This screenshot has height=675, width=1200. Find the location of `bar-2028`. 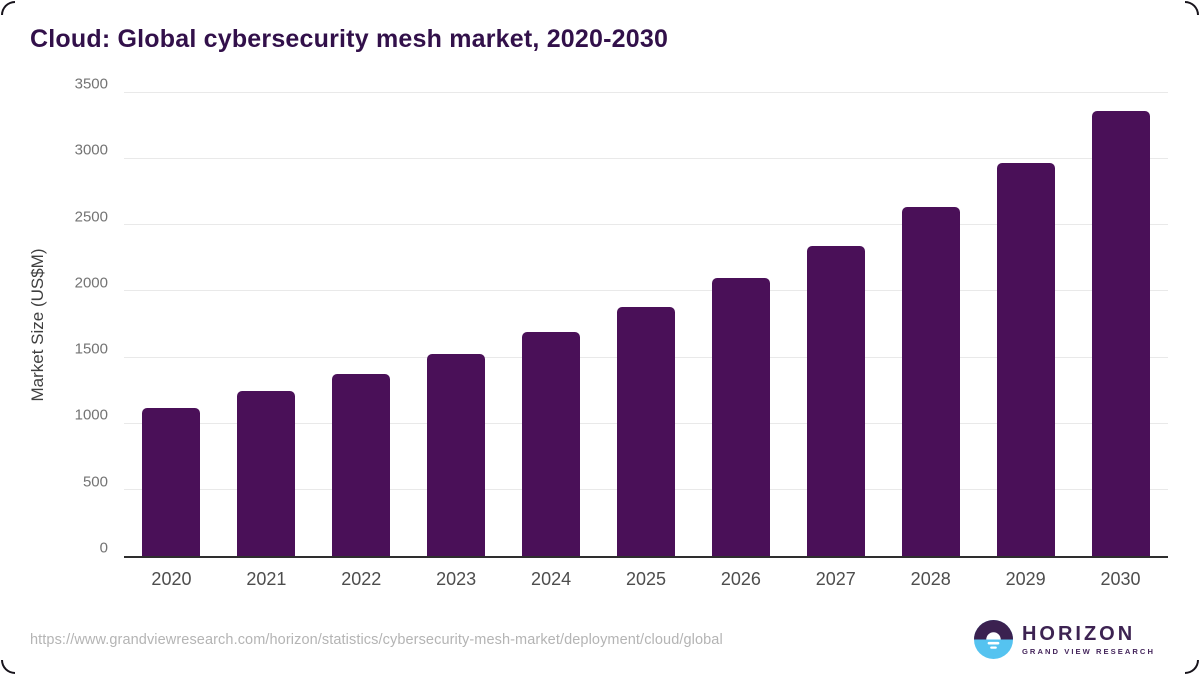

bar-2028 is located at coordinates (930, 381).